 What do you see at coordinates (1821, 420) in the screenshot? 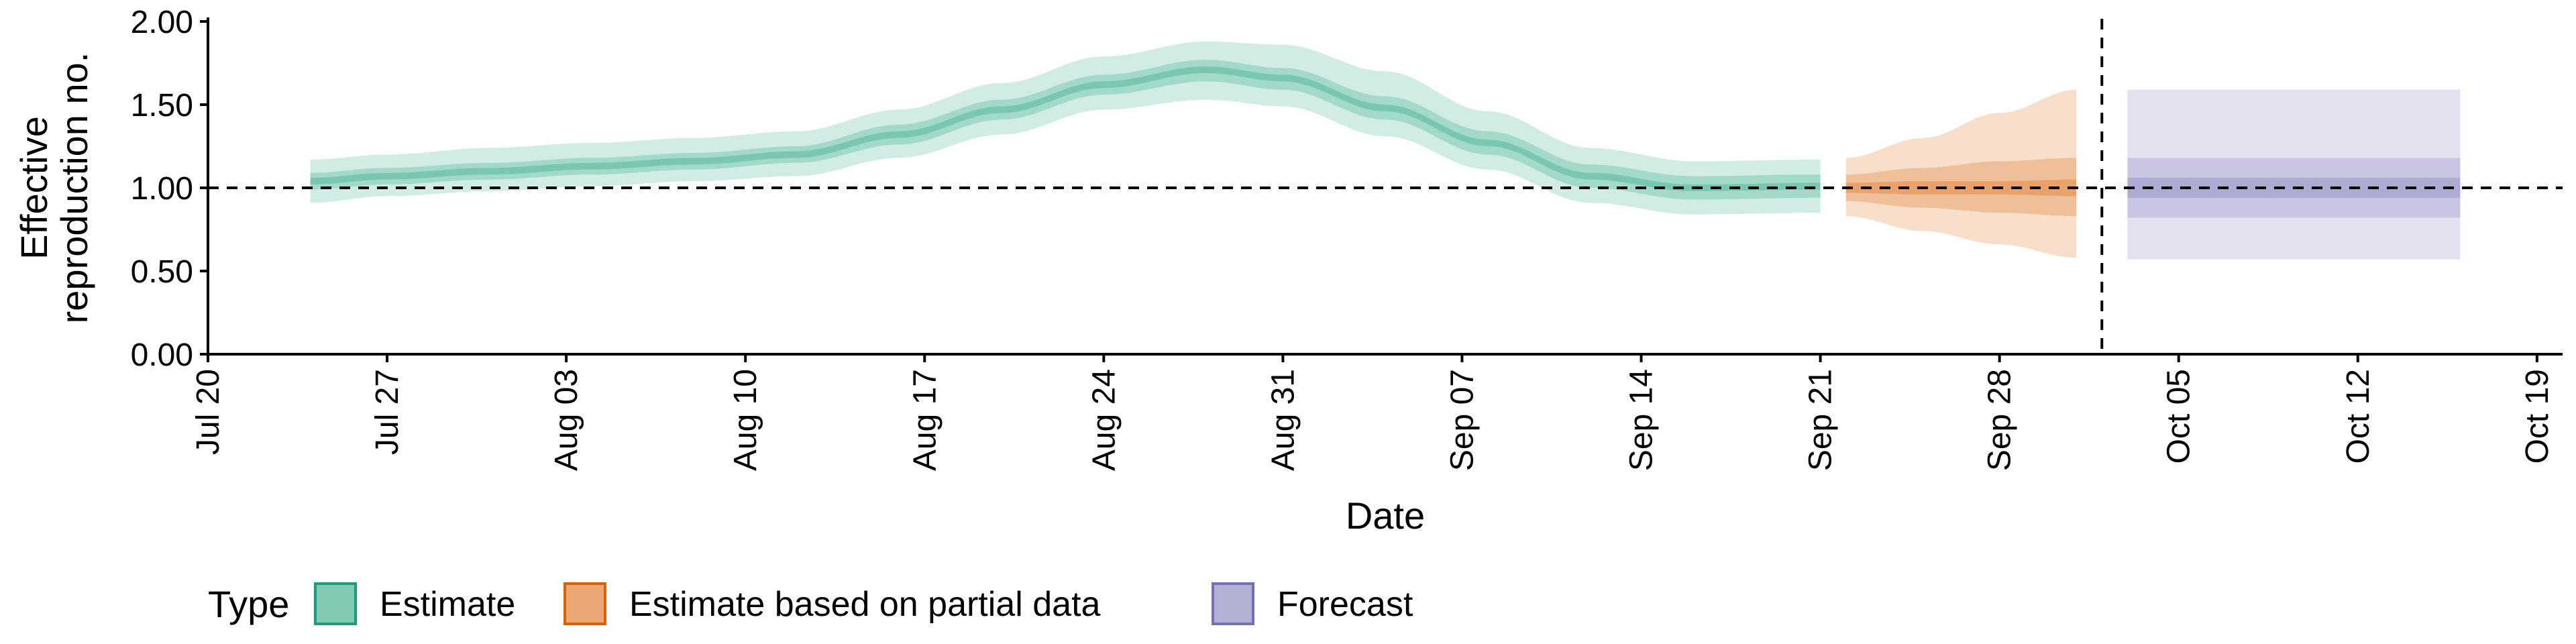
I see `x-tick-label: Sep 21` at bounding box center [1821, 420].